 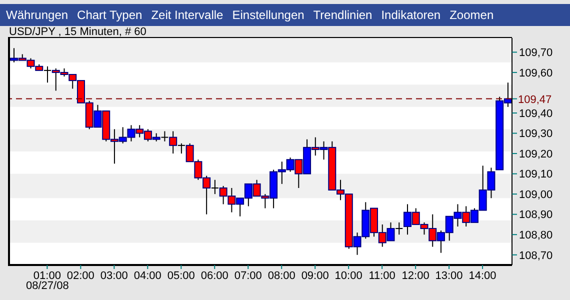 What do you see at coordinates (248, 276) in the screenshot?
I see `x-tick-label: 07:00` at bounding box center [248, 276].